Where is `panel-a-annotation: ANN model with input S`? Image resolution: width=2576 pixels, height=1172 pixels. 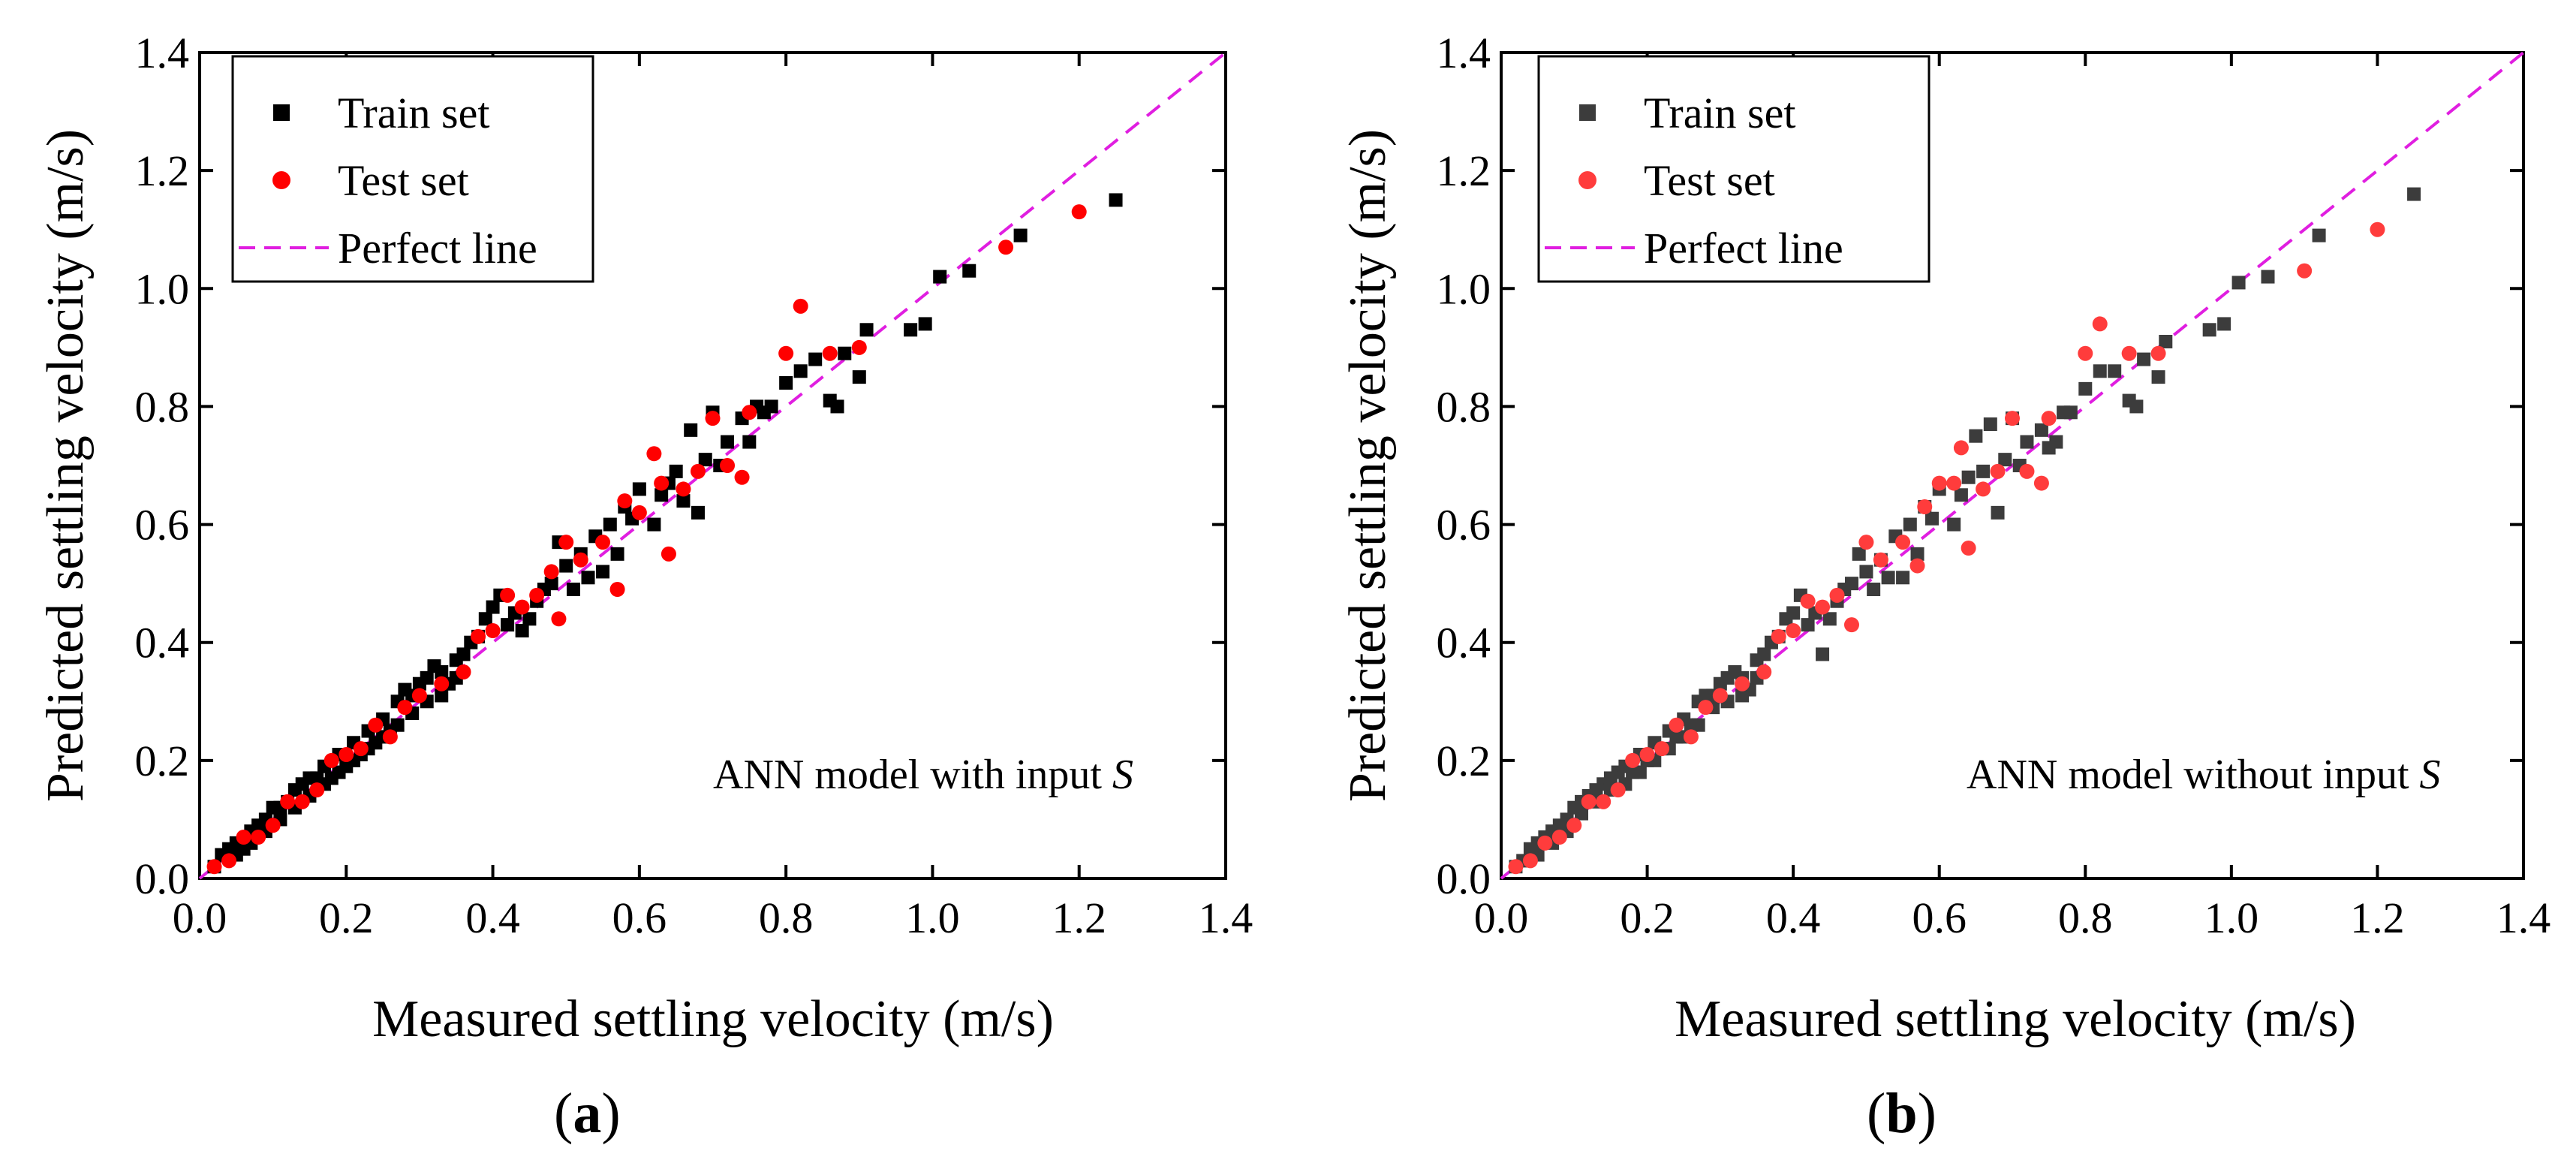
panel-a-annotation: ANN model with input S is located at coordinates (923, 775).